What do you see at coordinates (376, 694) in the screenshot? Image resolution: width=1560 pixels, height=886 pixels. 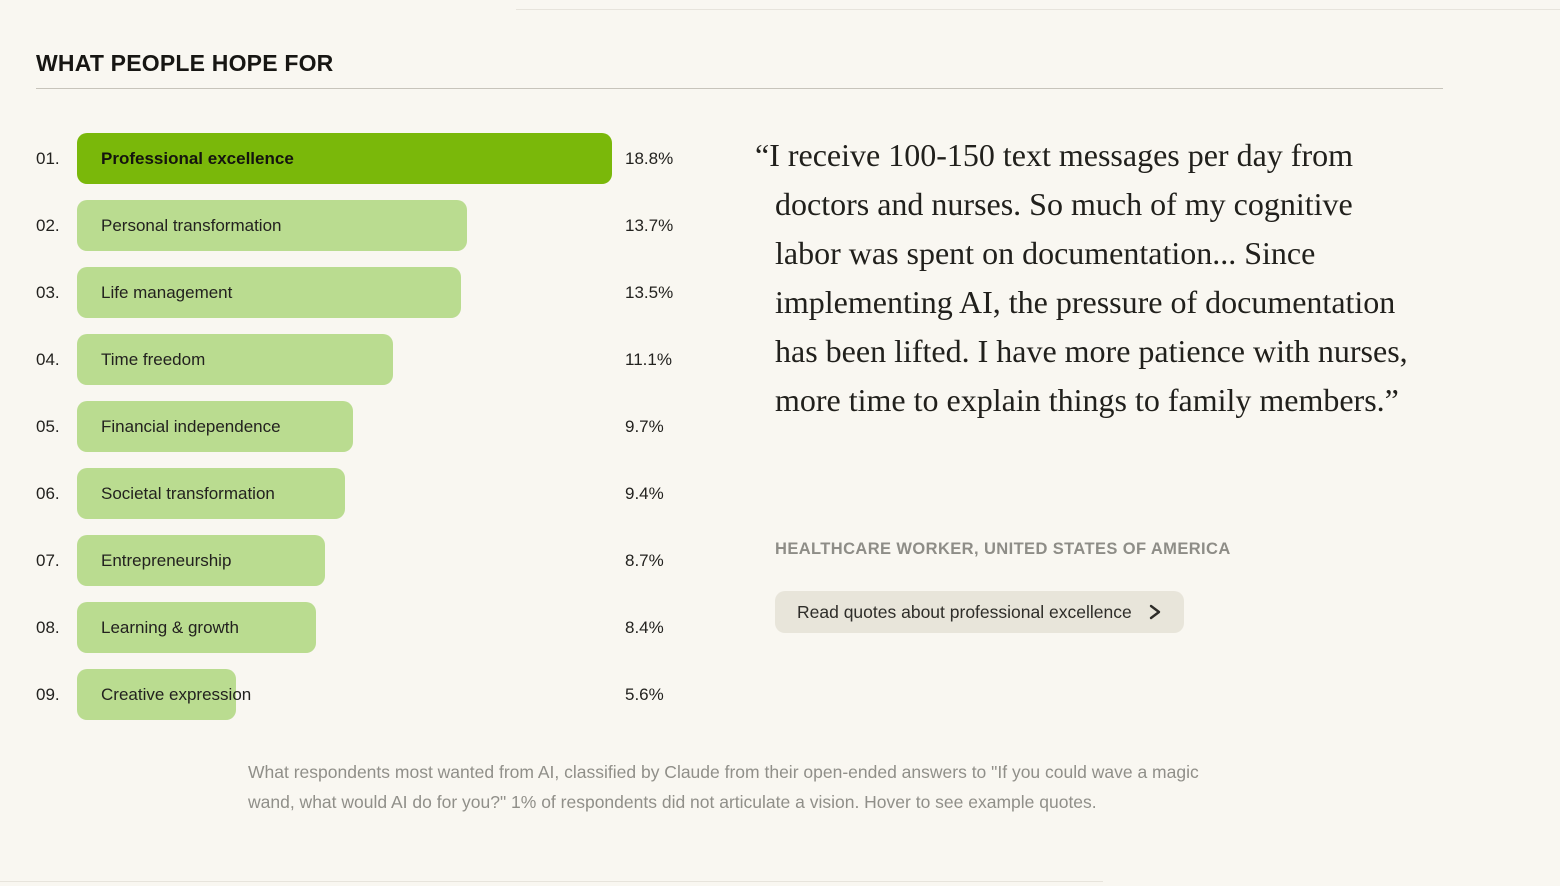 I see `bar-row: 09. Creative expression 5.6%` at bounding box center [376, 694].